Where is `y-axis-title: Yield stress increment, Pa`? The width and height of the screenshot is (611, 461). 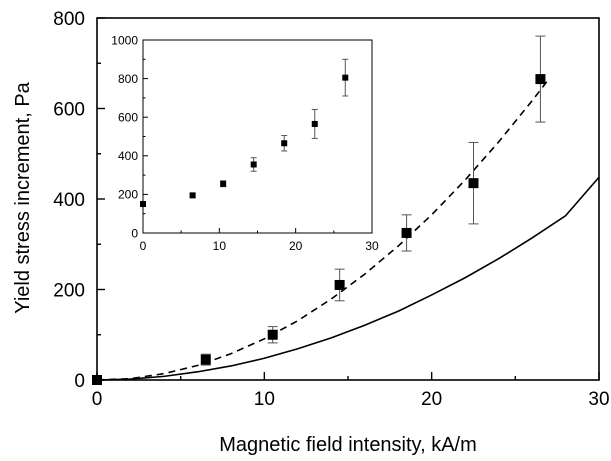 y-axis-title: Yield stress increment, Pa is located at coordinates (23, 197).